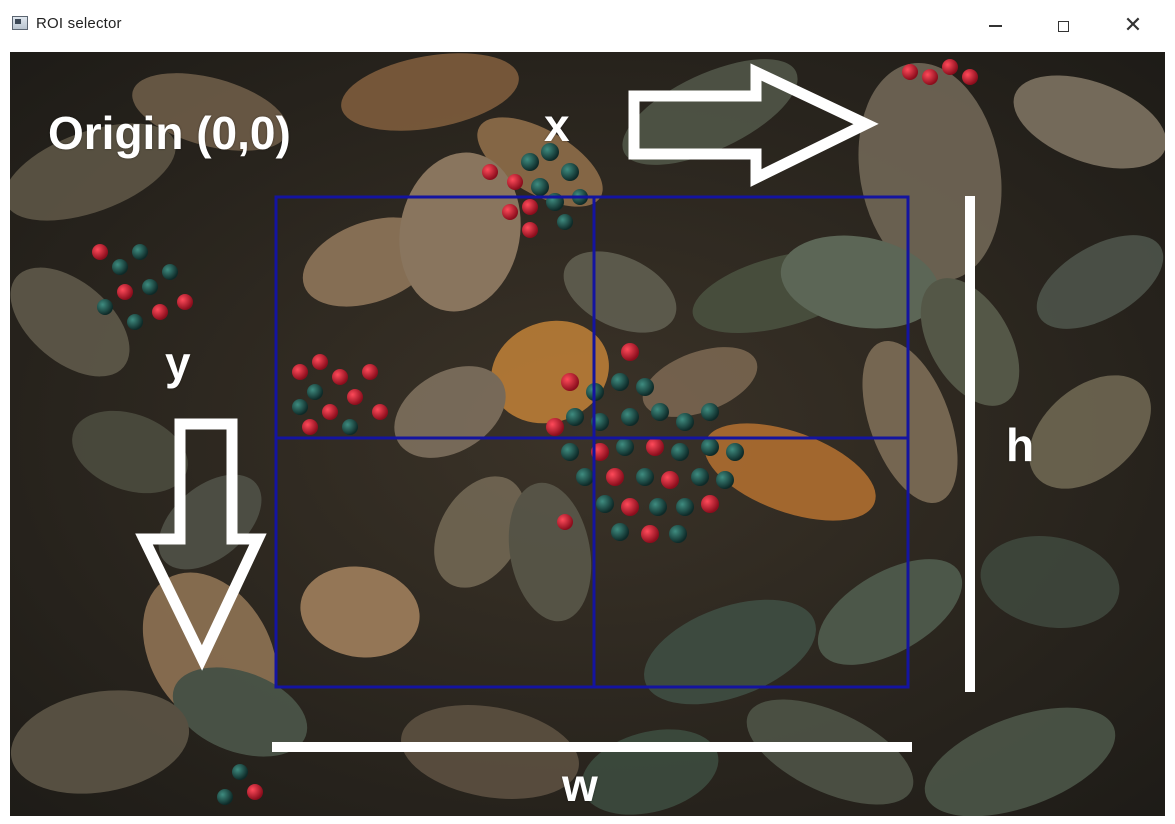 This screenshot has height=824, width=1175. Describe the element at coordinates (201, 544) in the screenshot. I see `y-arrow-icon` at that location.